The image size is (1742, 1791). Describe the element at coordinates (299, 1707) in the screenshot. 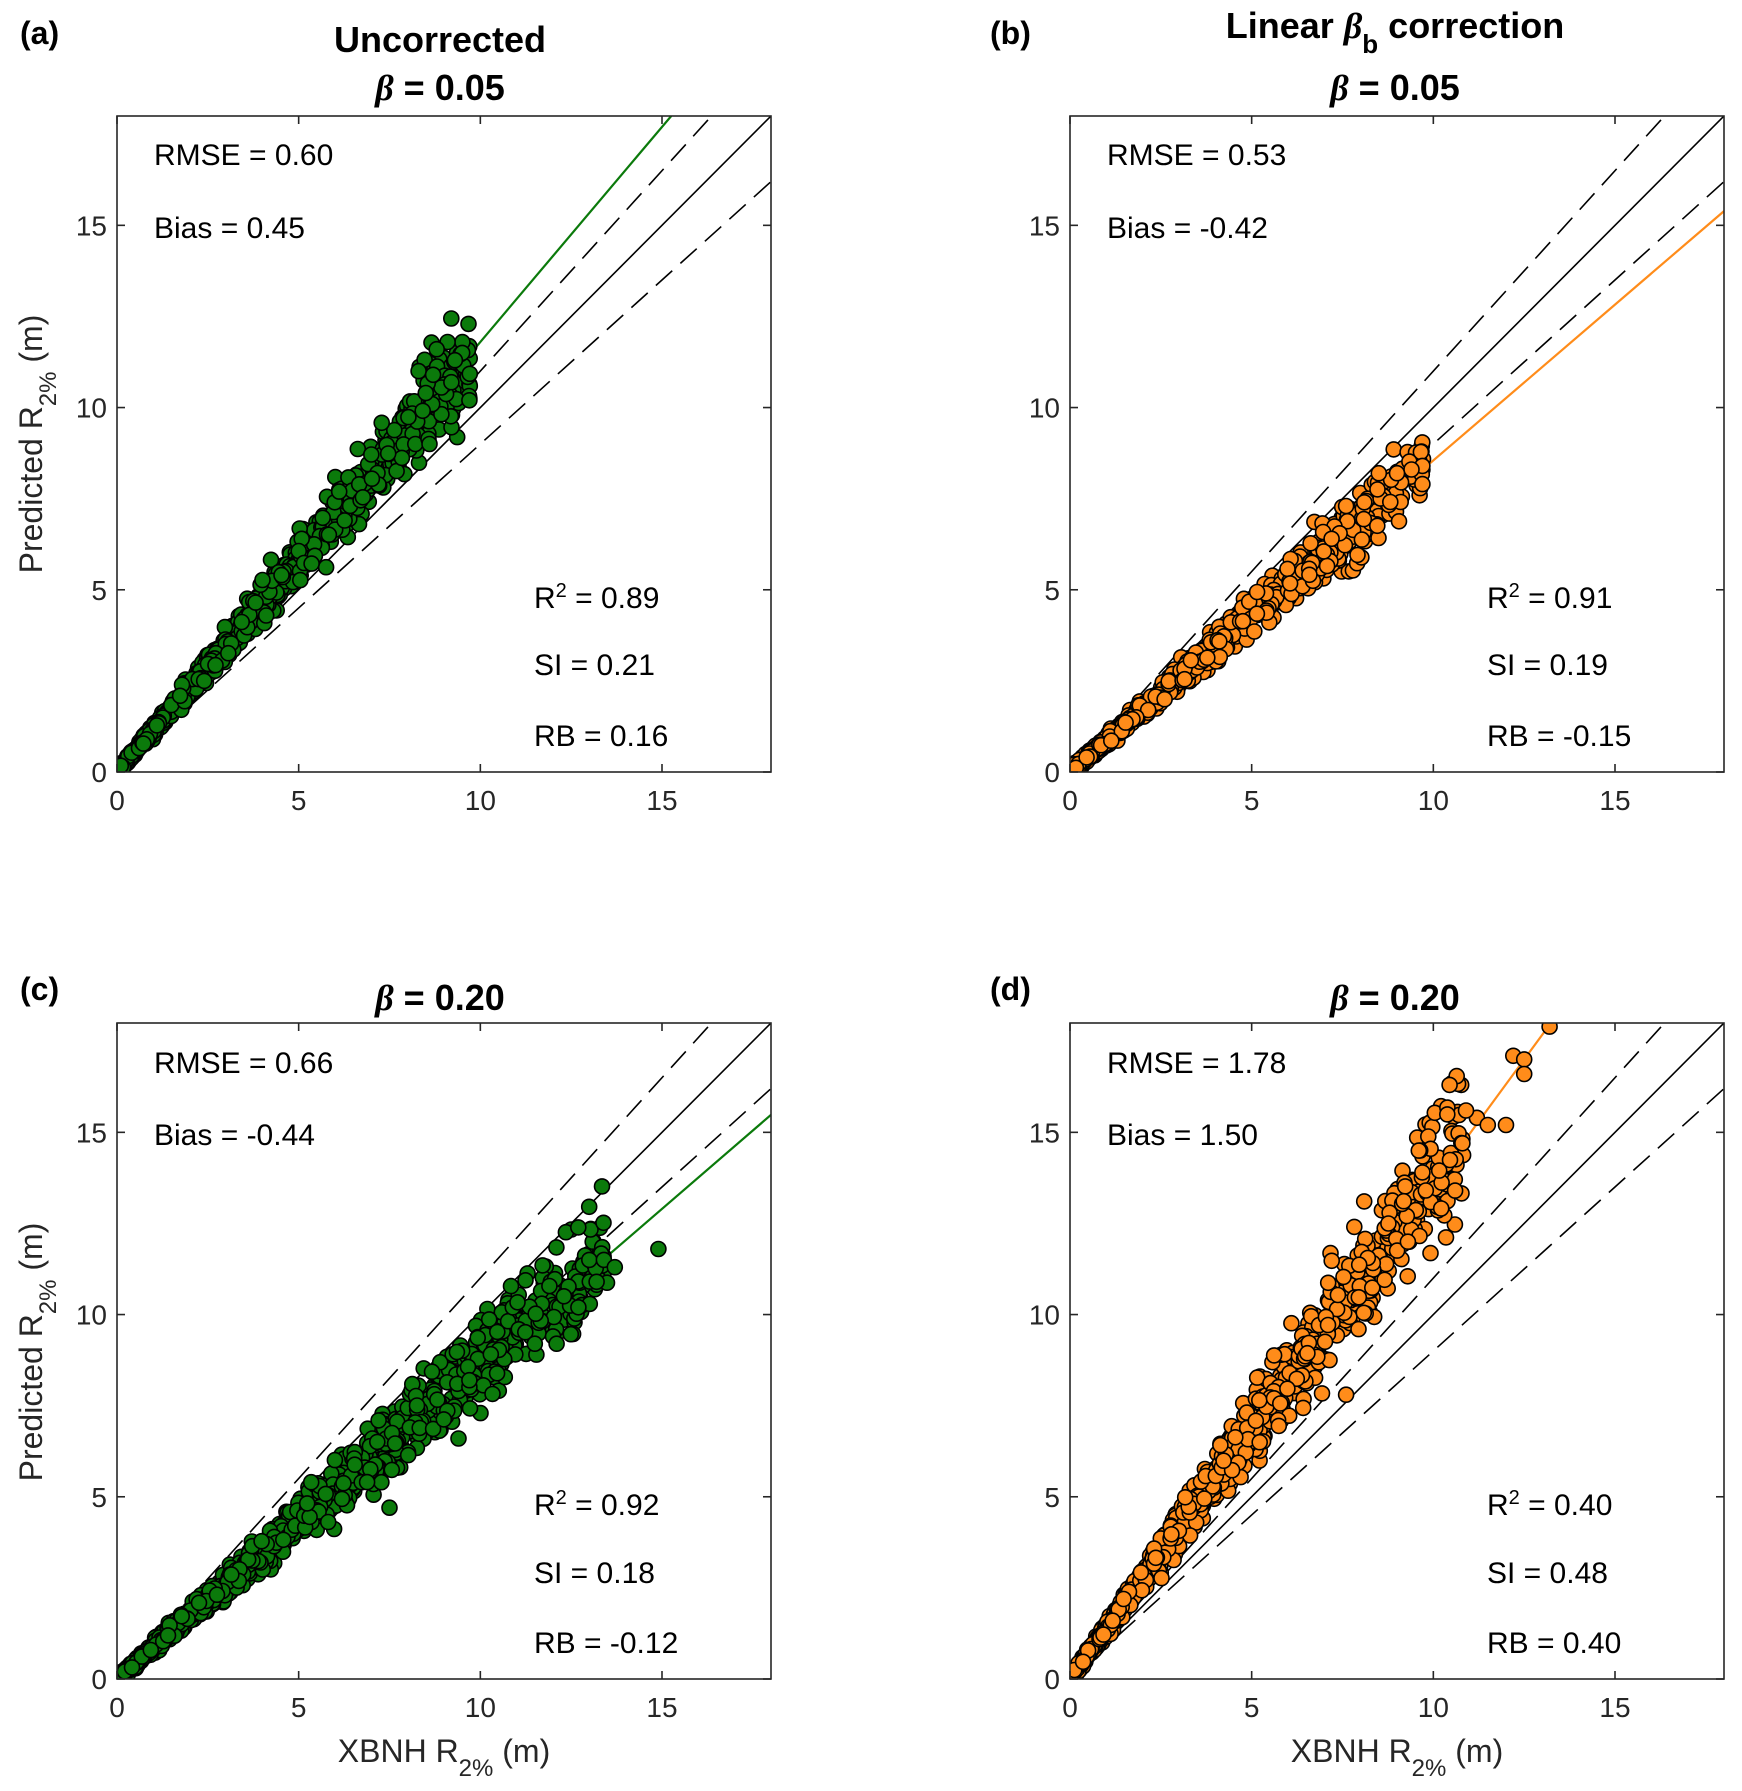

I see `x-tick-label: 5` at that location.